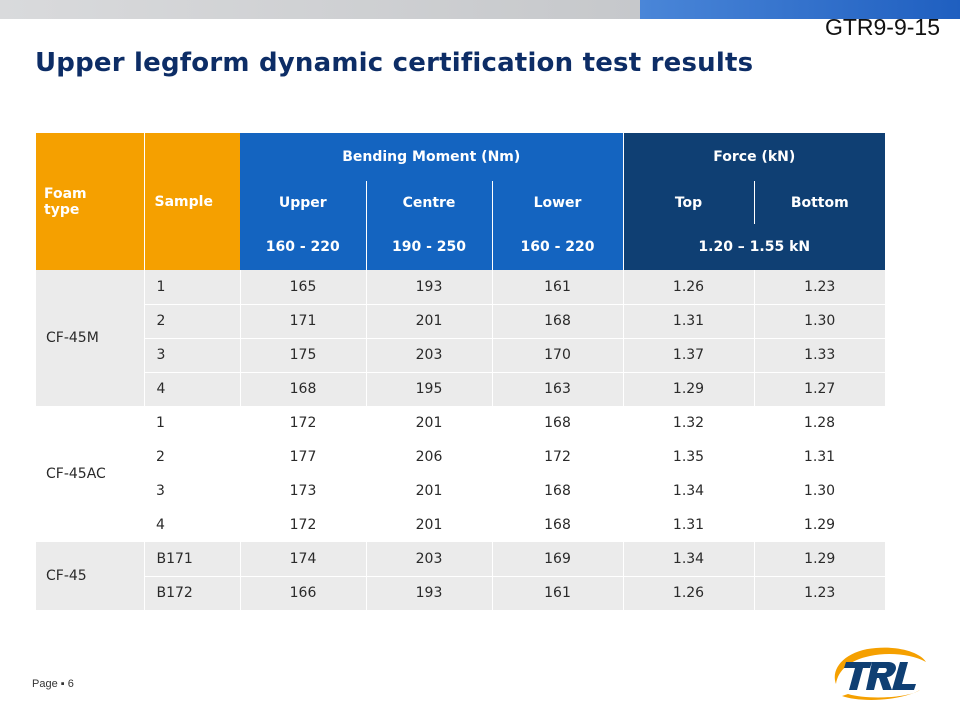 The height and width of the screenshot is (720, 960). Describe the element at coordinates (320, 9) in the screenshot. I see `header-band-gray` at that location.